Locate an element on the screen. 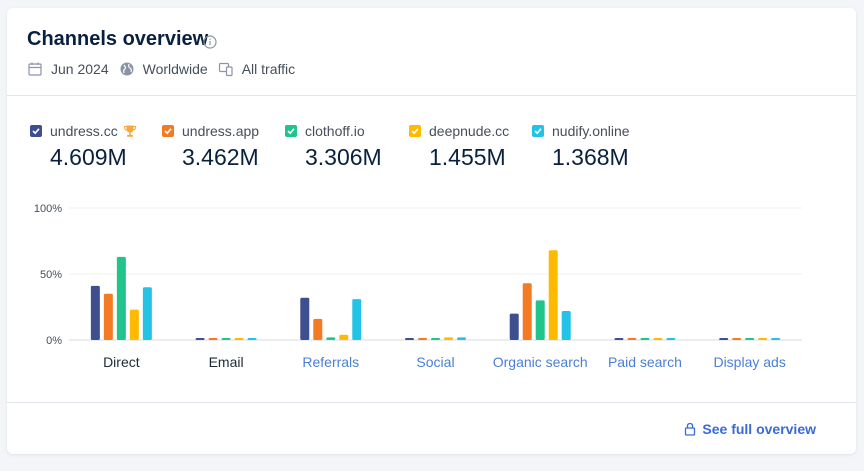 The height and width of the screenshot is (471, 864). y-tick-label: 100% is located at coordinates (48, 209).